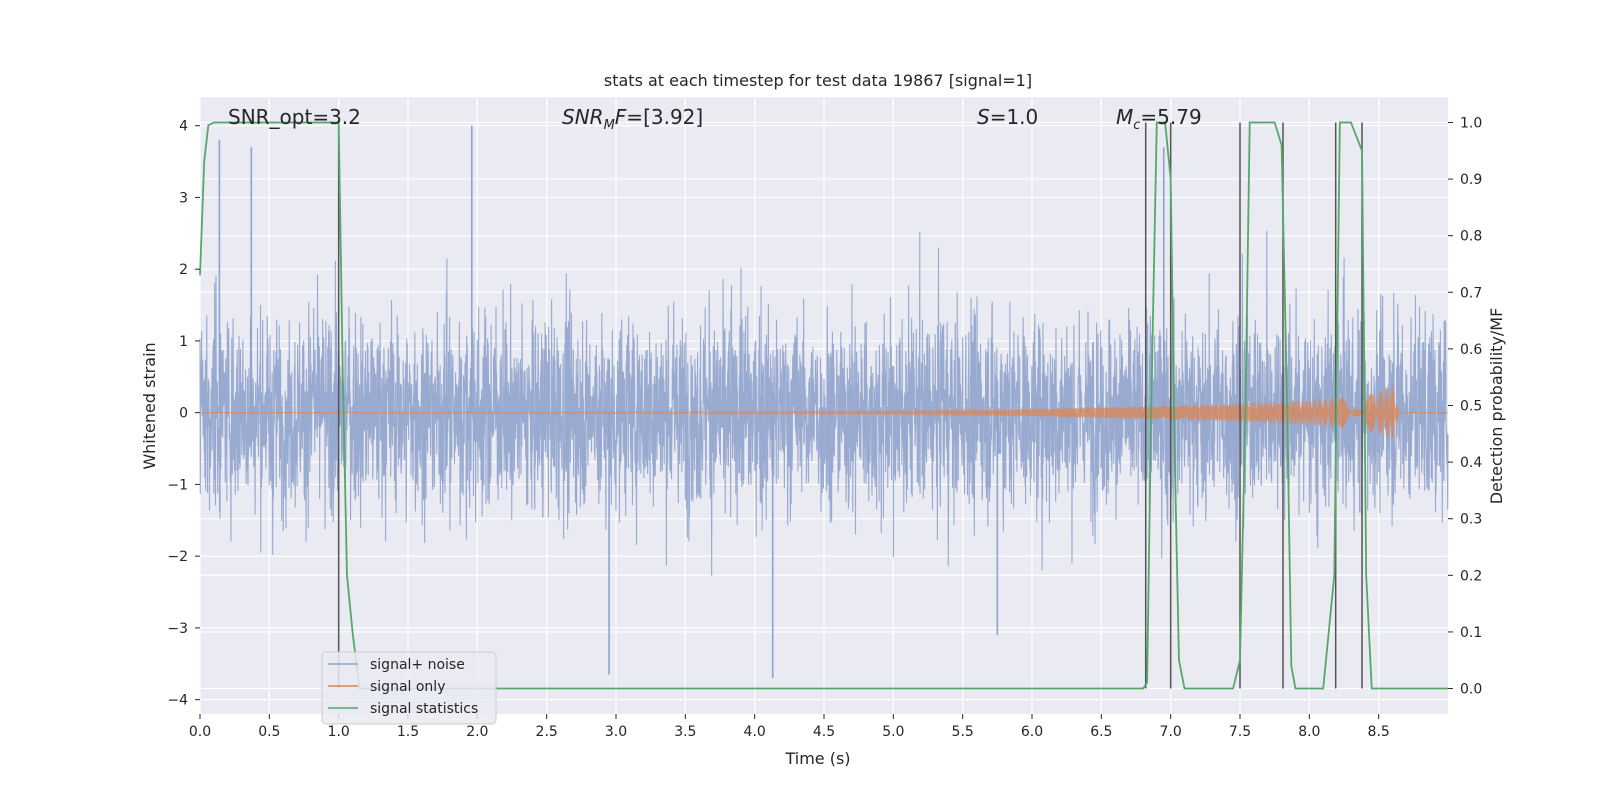 Image resolution: width=1600 pixels, height=800 pixels. I want to click on legend-label-signal-noise: signal+ noise, so click(417, 665).